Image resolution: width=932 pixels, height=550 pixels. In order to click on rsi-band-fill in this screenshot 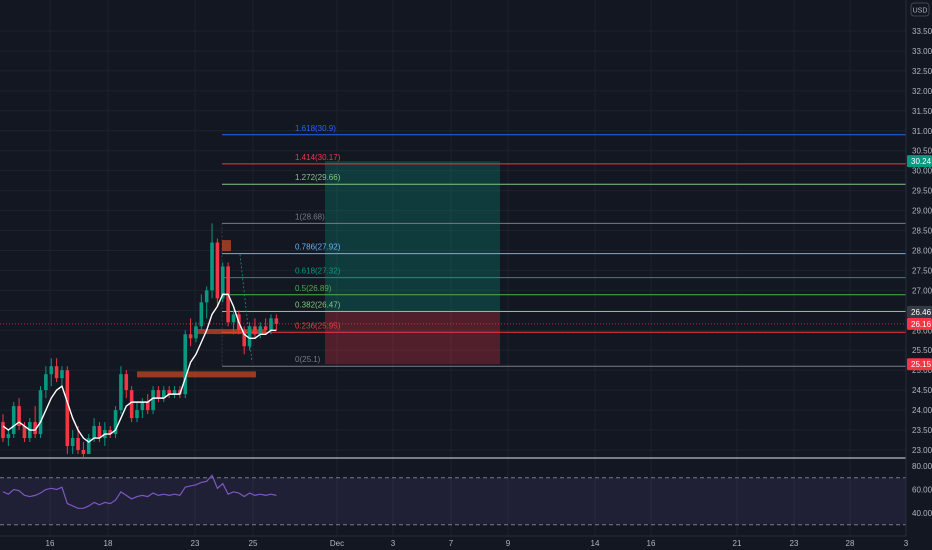, I will do `click(453, 501)`.